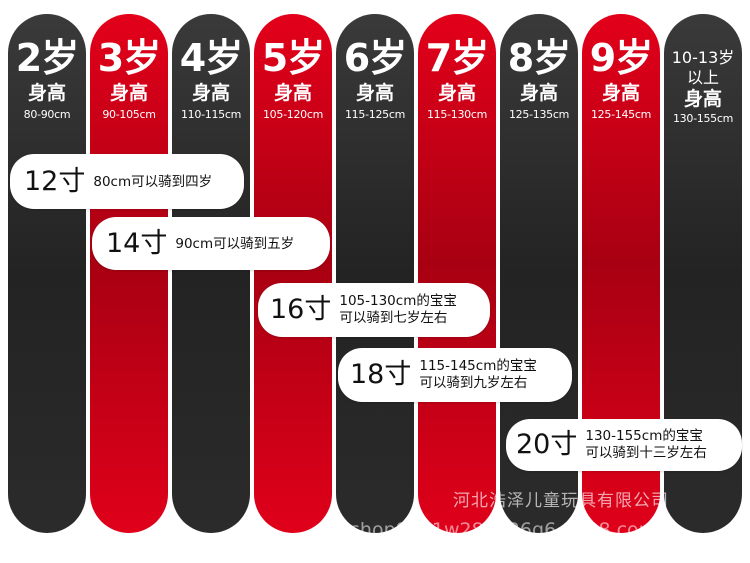 The image size is (750, 563). Describe the element at coordinates (293, 114) in the screenshot. I see `height-range: 105-120cm` at that location.